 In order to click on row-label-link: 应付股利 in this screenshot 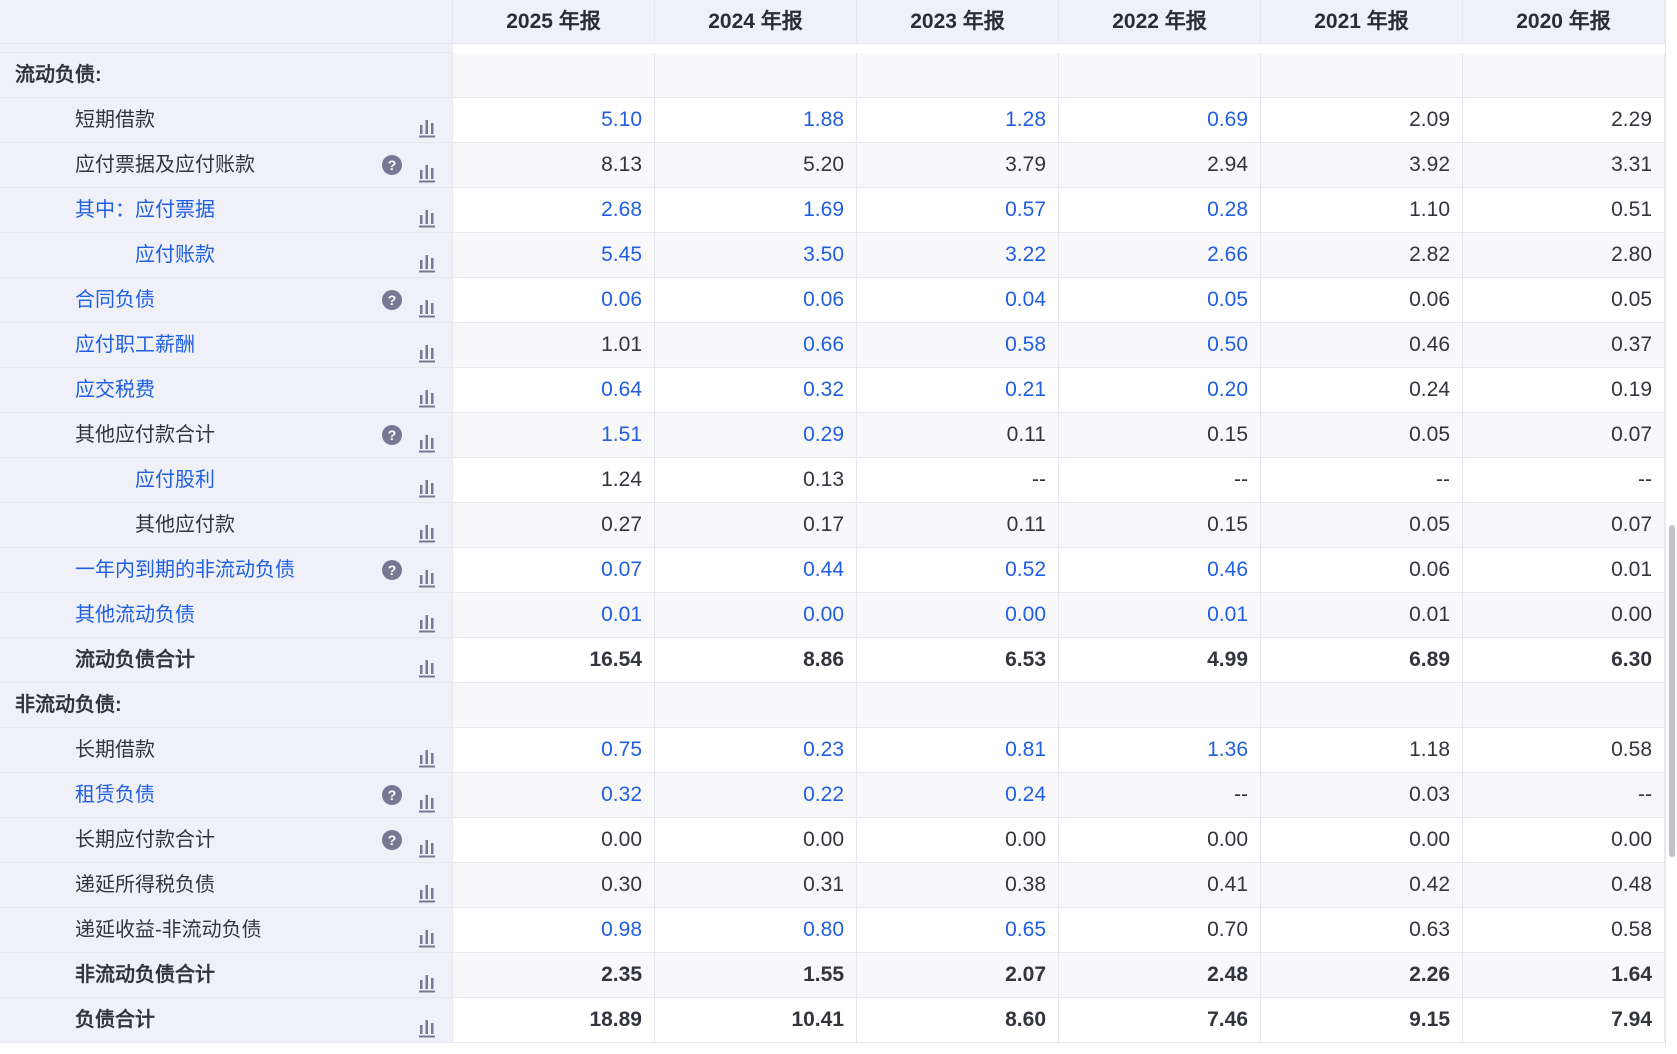, I will do `click(175, 480)`.